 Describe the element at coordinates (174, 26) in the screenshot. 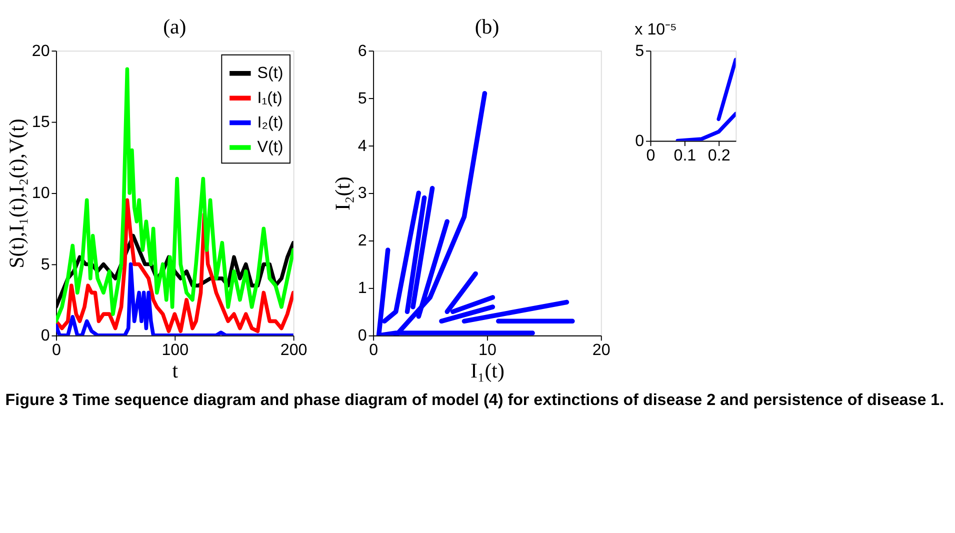

I see `chart-title: (a)` at that location.